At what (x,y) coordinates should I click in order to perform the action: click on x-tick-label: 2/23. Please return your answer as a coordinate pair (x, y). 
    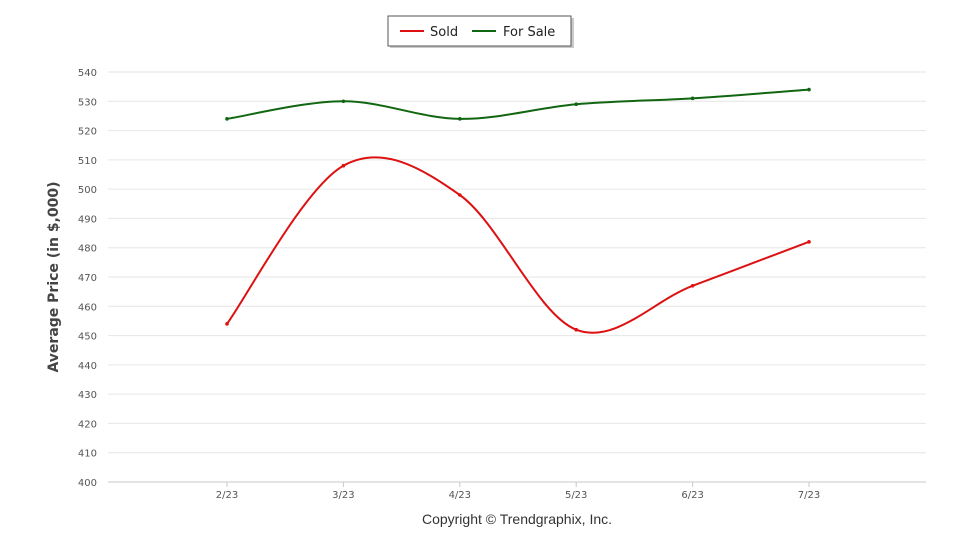
    Looking at the image, I should click on (227, 495).